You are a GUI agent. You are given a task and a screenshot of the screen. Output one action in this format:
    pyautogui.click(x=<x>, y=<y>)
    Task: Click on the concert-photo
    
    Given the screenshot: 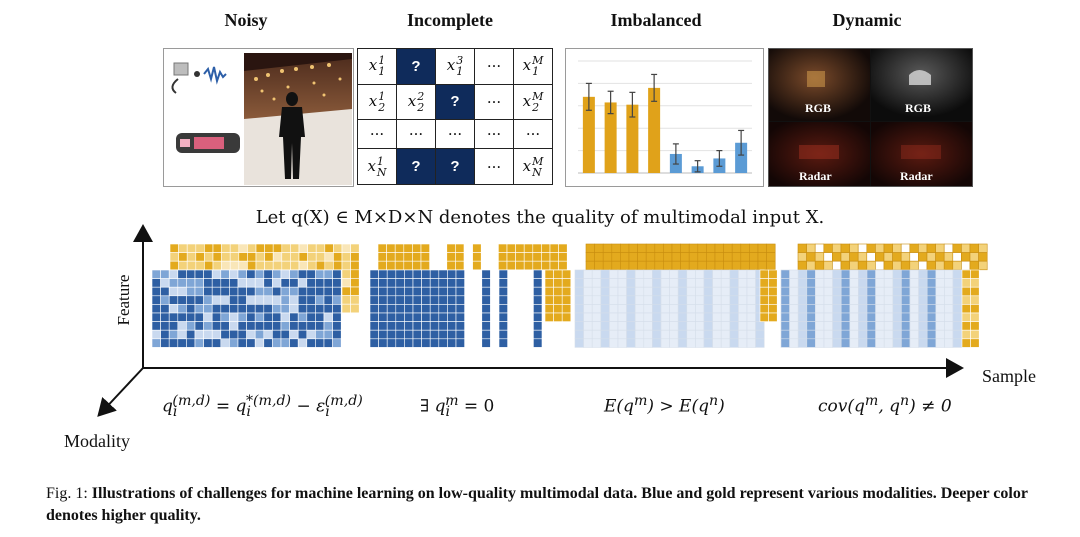 What is the action you would take?
    pyautogui.click(x=298, y=119)
    